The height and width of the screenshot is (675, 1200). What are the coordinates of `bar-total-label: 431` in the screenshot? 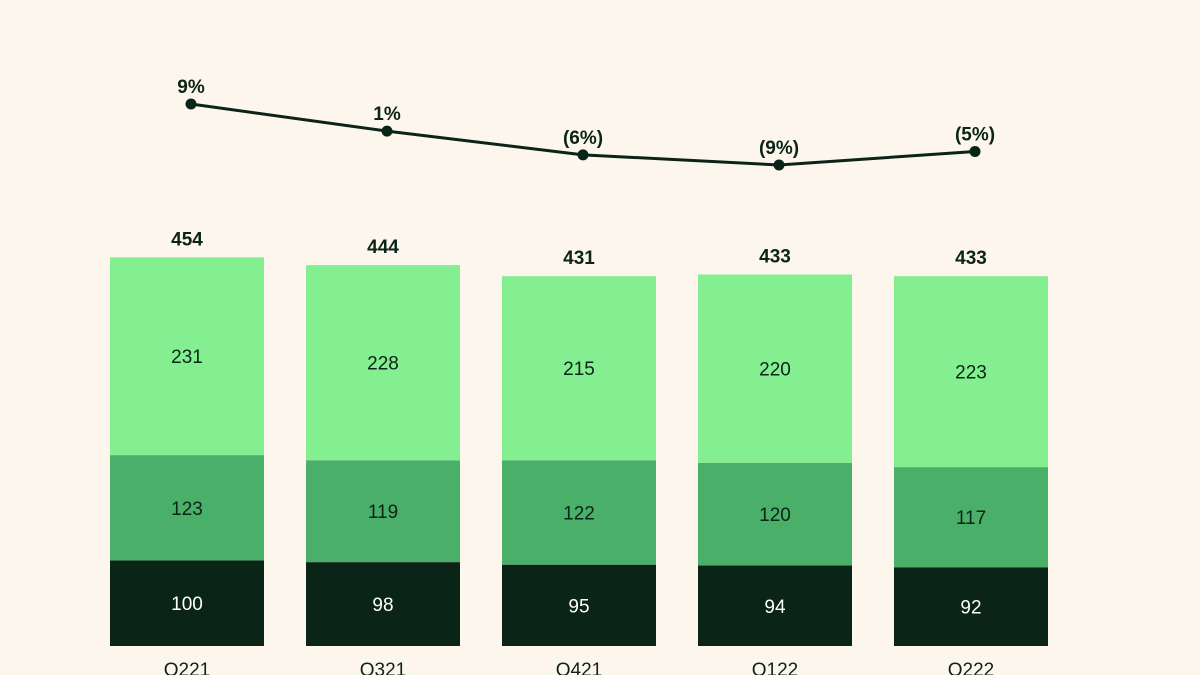 It's located at (579, 258).